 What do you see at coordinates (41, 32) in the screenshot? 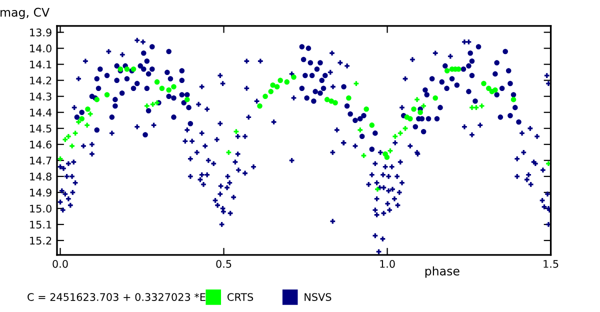
I see `y-tick-label: 13.9` at bounding box center [41, 32].